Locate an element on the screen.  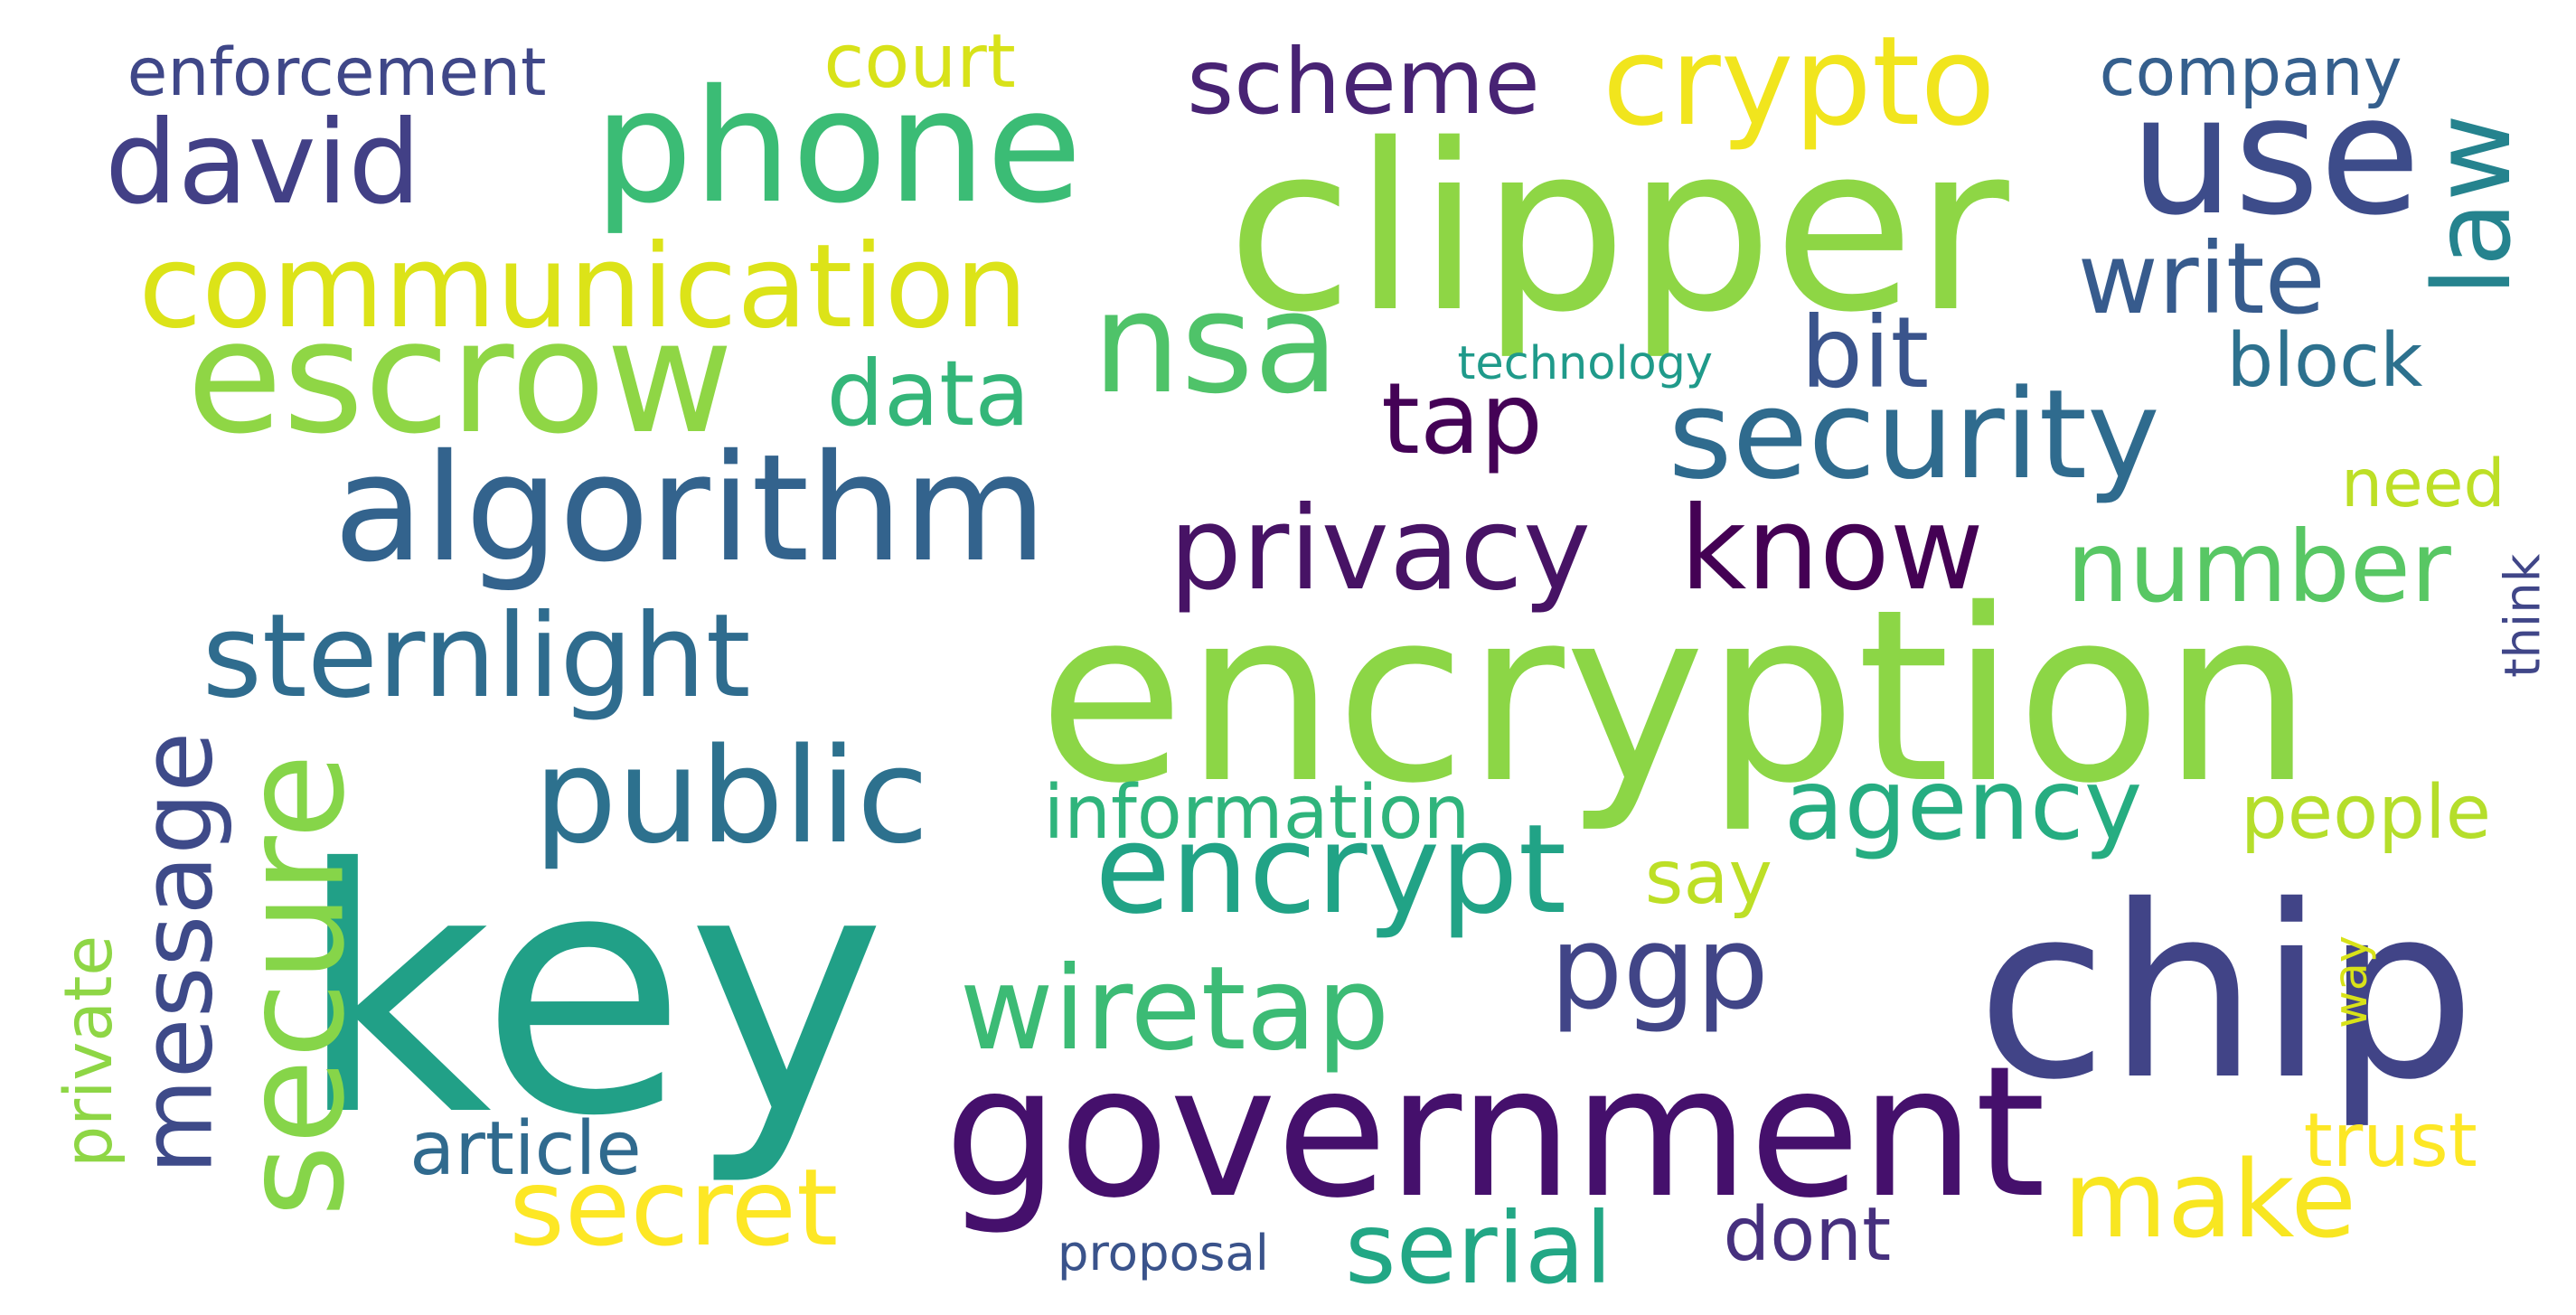
cloud-word-block: block is located at coordinates (2324, 360).